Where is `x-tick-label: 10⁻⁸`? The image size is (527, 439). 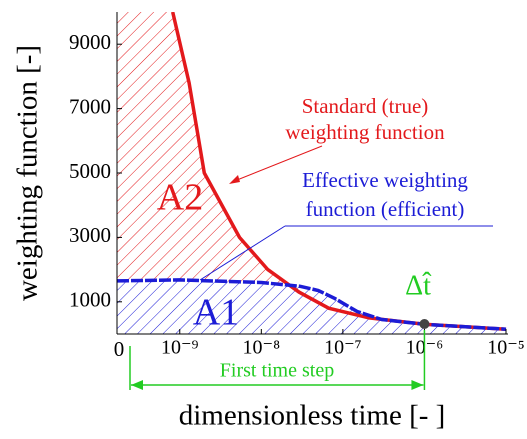
x-tick-label: 10⁻⁸ is located at coordinates (262, 348).